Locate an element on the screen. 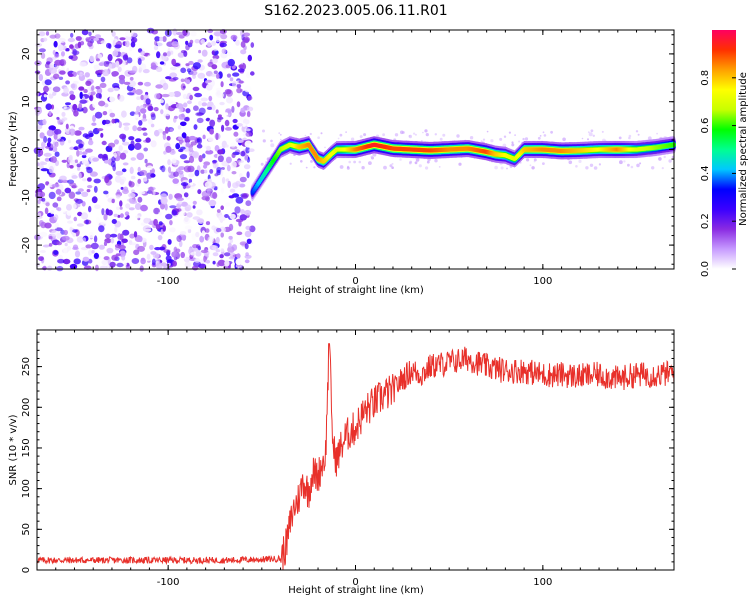 Image resolution: width=750 pixels, height=604 pixels. spectrogram-y-axis-label: Frequency (Hz) is located at coordinates (13, 149).